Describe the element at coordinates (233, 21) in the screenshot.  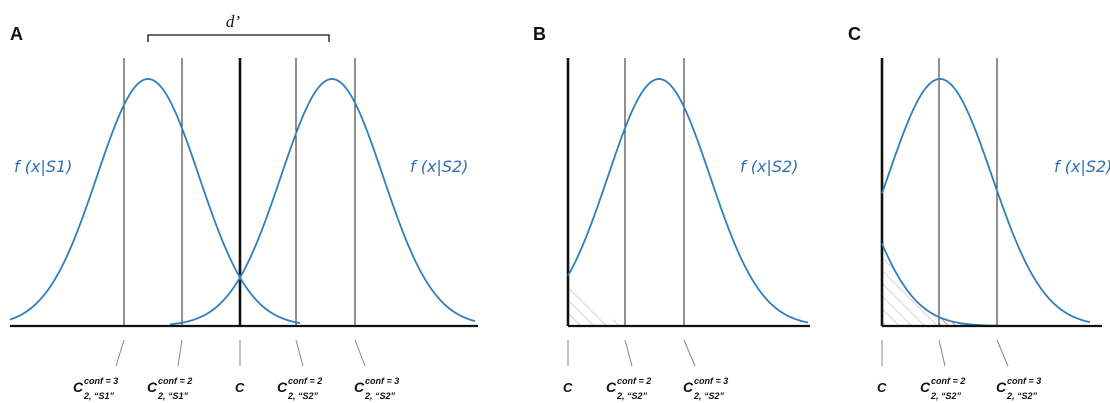
I see `dprime-label: d’` at that location.